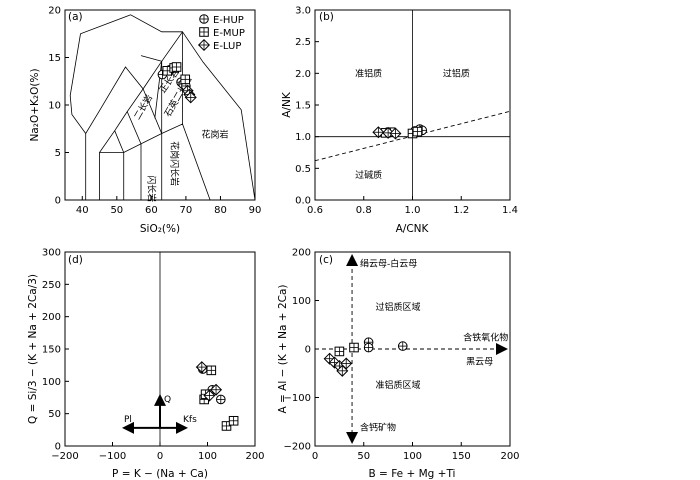 The width and height of the screenshot is (700, 480). Describe the element at coordinates (385, 345) in the screenshot. I see `series-e-hup` at that location.